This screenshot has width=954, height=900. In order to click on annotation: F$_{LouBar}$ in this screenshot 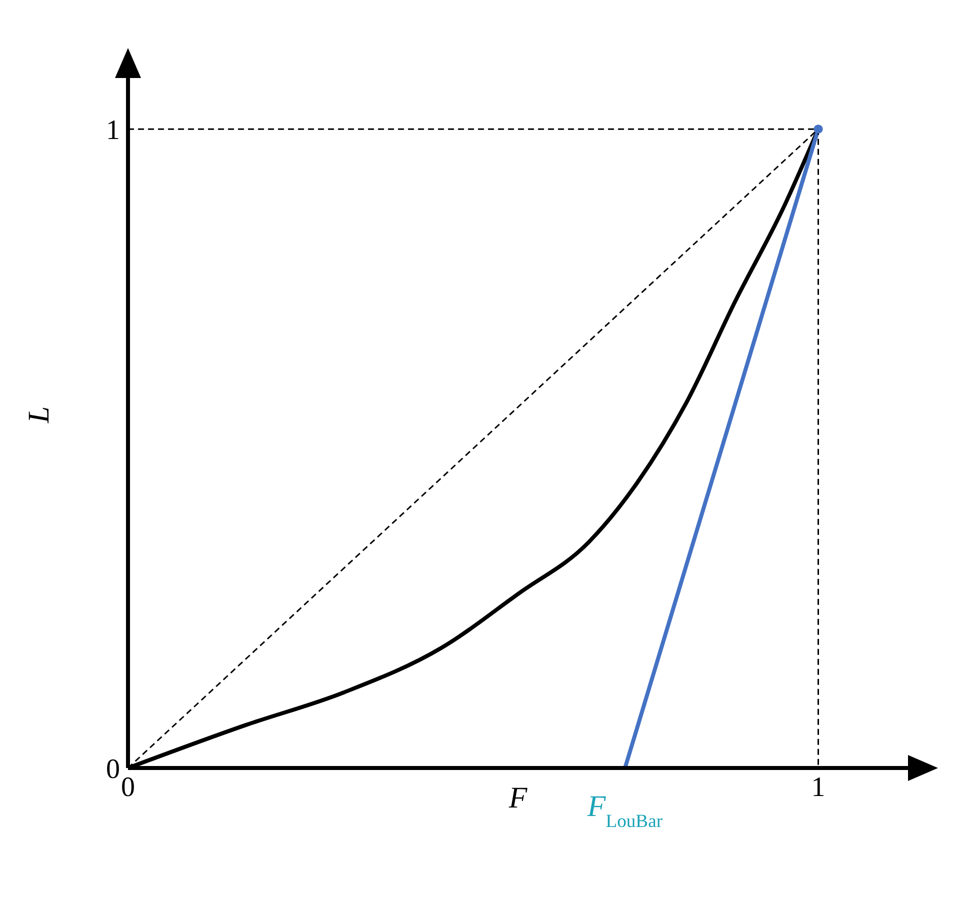, I will do `click(625, 811)`.